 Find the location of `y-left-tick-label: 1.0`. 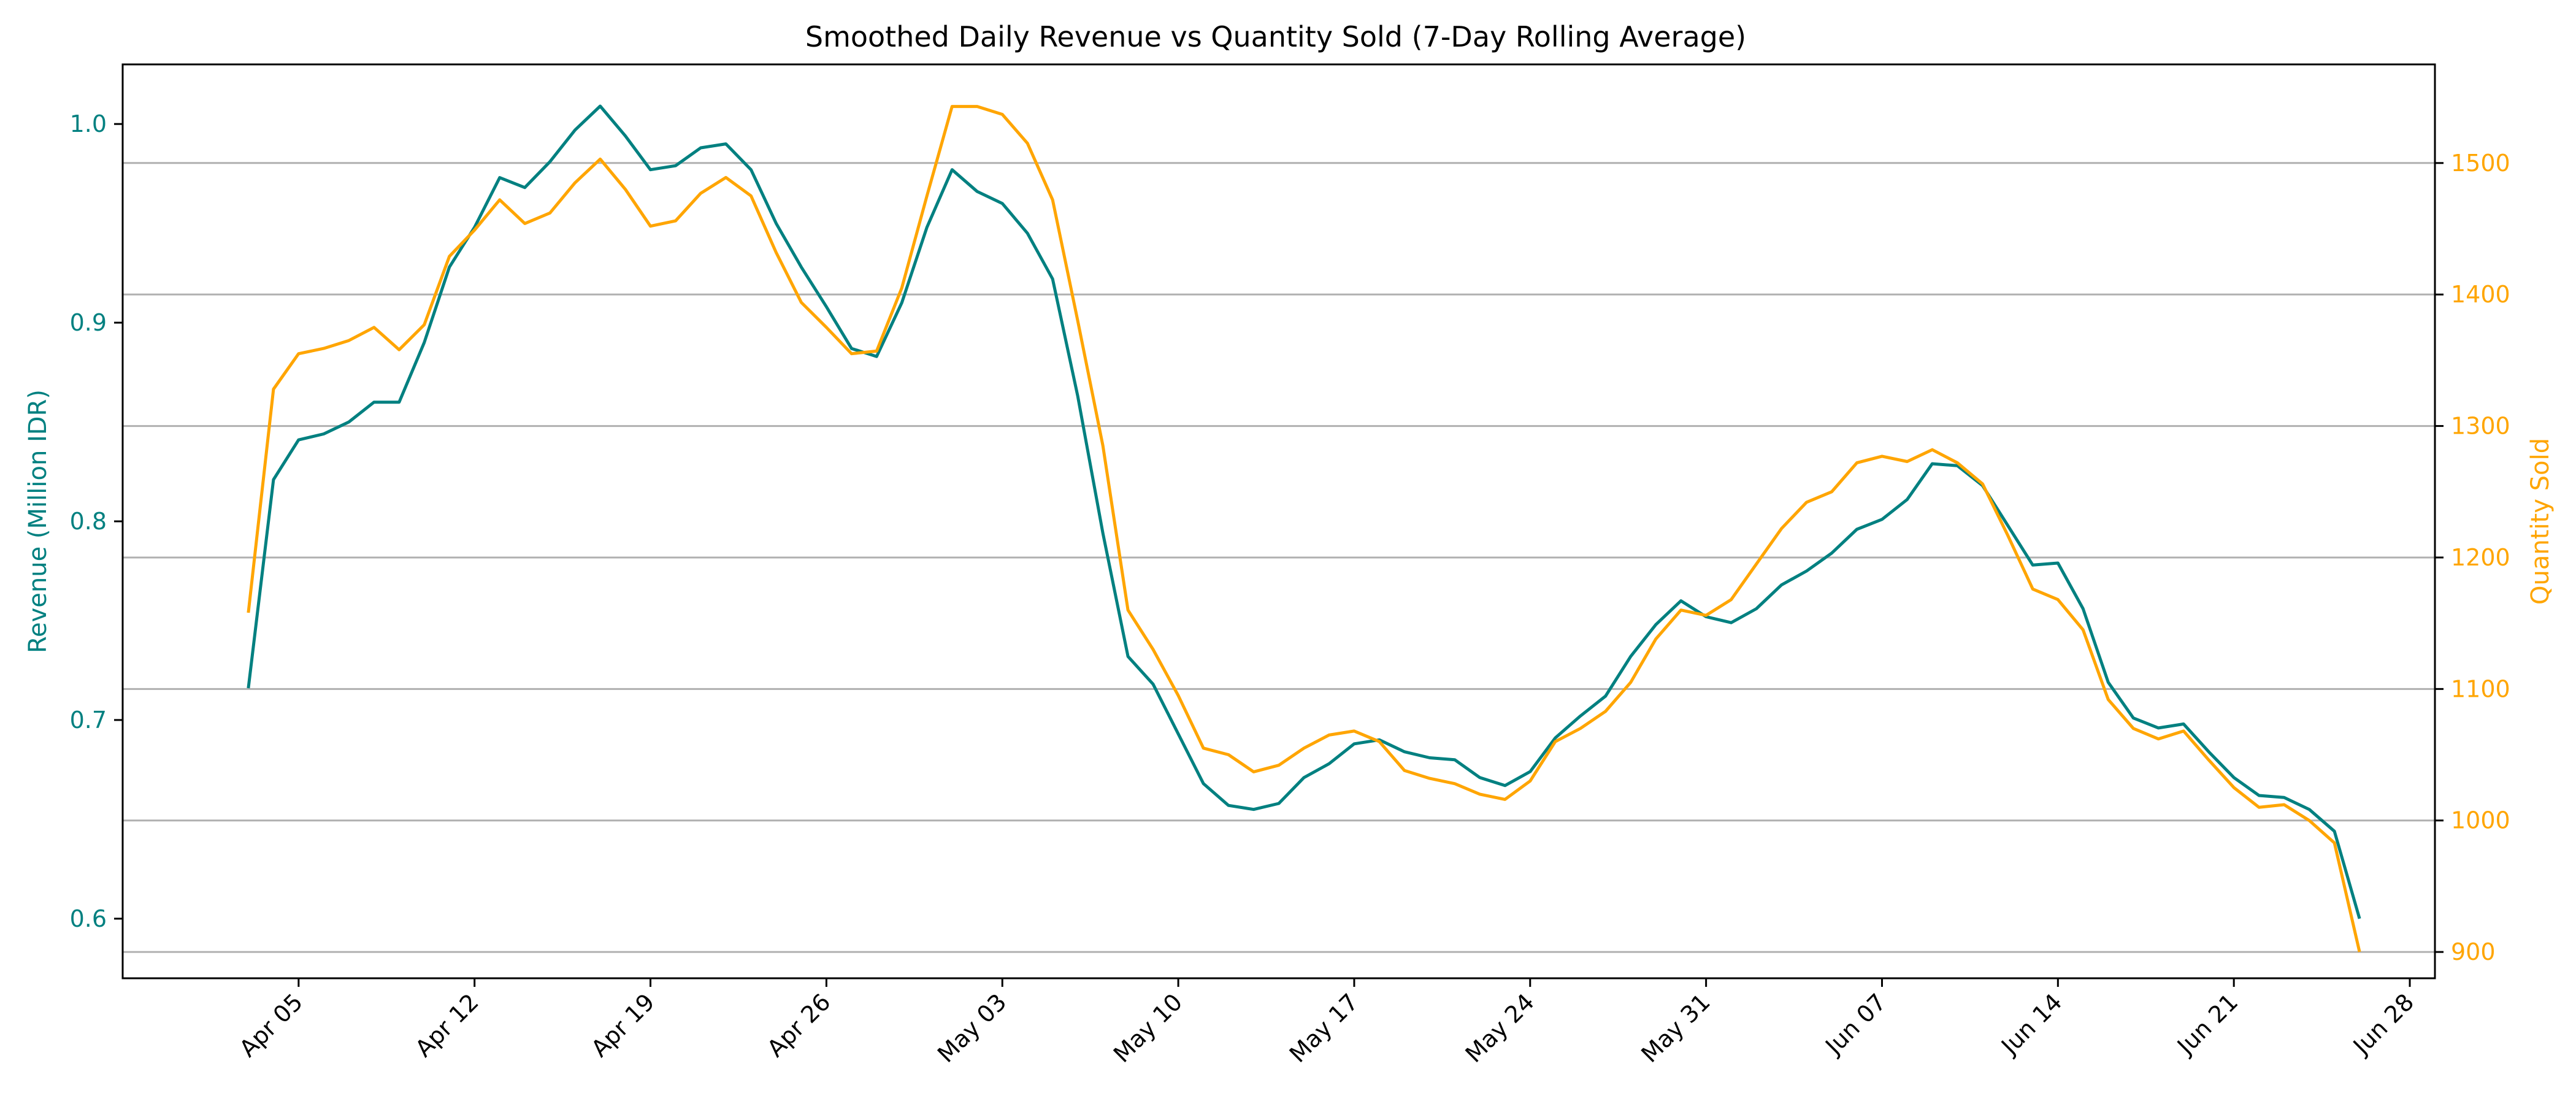

y-left-tick-label: 1.0 is located at coordinates (88, 123).